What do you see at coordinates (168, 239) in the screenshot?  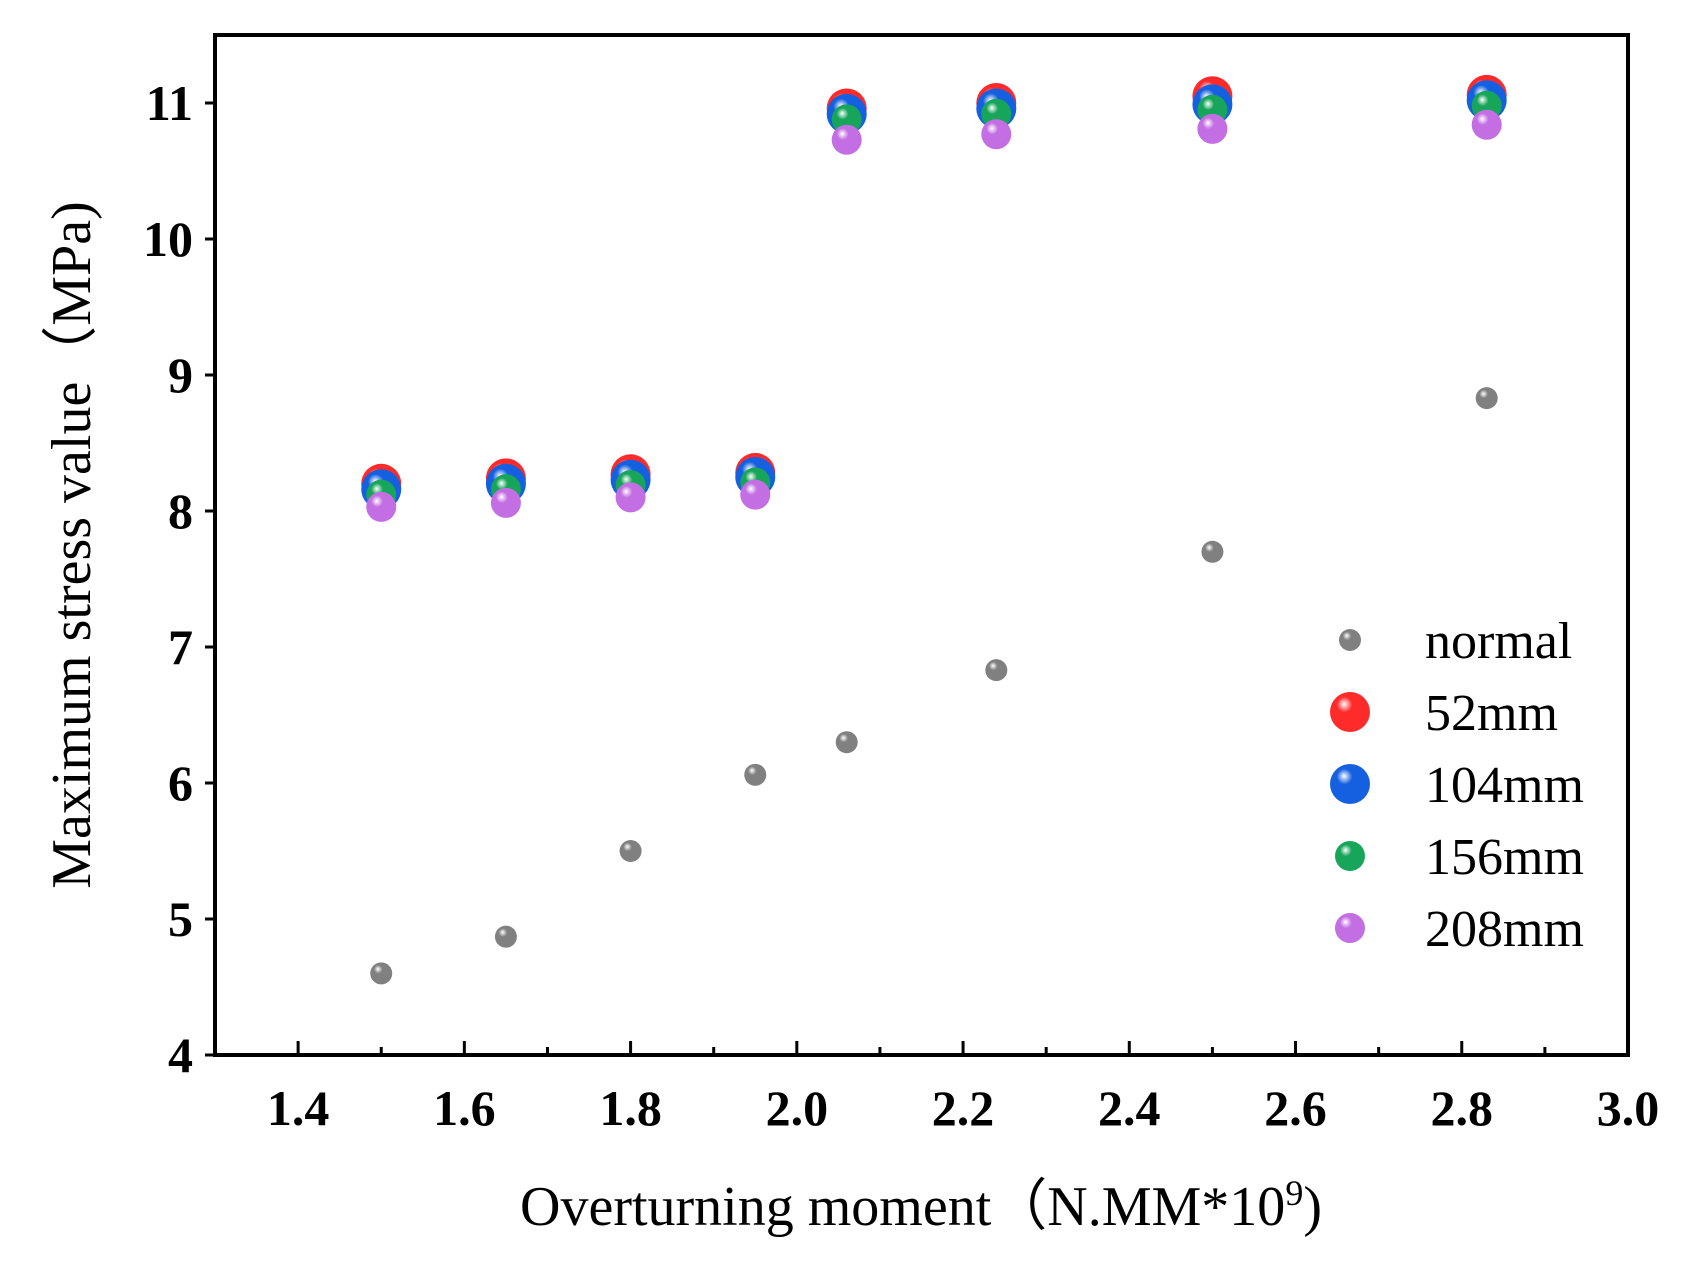 I see `y-tick-label: 10` at bounding box center [168, 239].